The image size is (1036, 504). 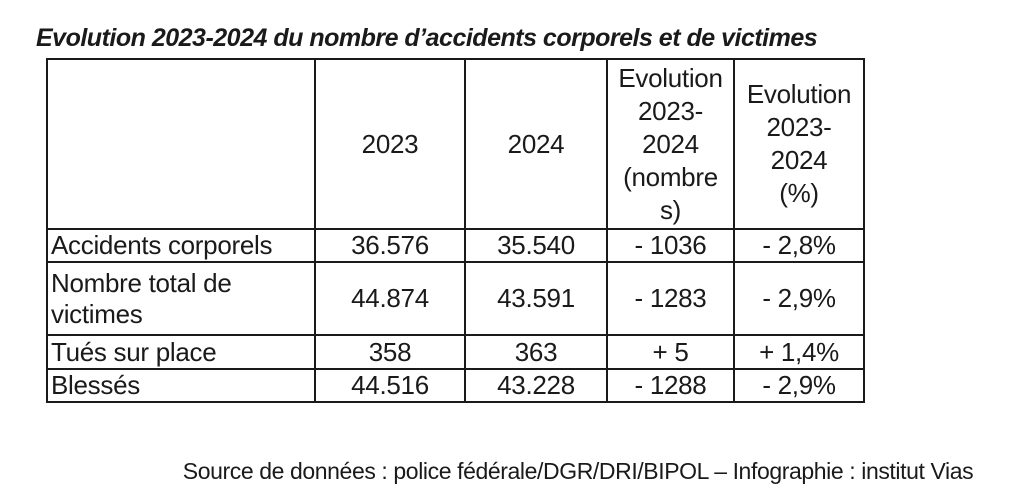 I want to click on cell-2023: 358, so click(x=390, y=352).